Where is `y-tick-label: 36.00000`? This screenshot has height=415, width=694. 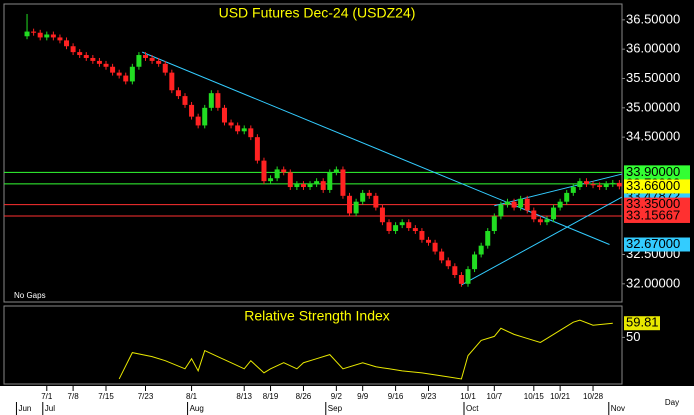
y-tick-label: 36.00000 is located at coordinates (653, 48).